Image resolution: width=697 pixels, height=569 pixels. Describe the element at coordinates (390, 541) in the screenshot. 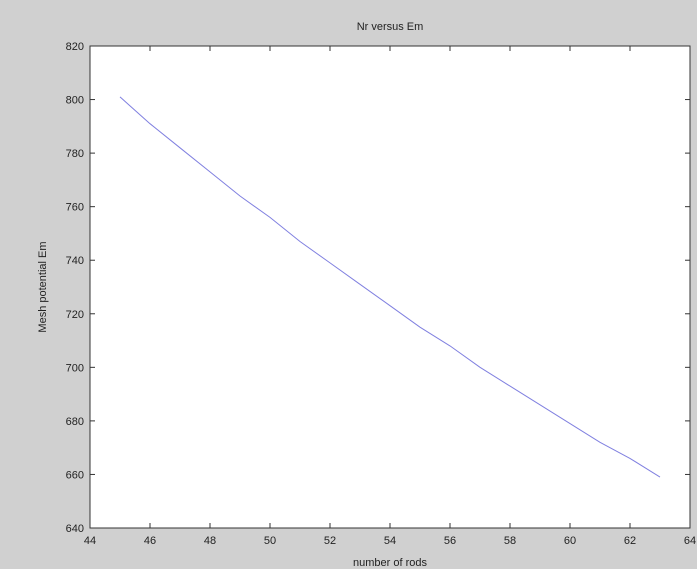

I see `x-tick-label: 54` at that location.